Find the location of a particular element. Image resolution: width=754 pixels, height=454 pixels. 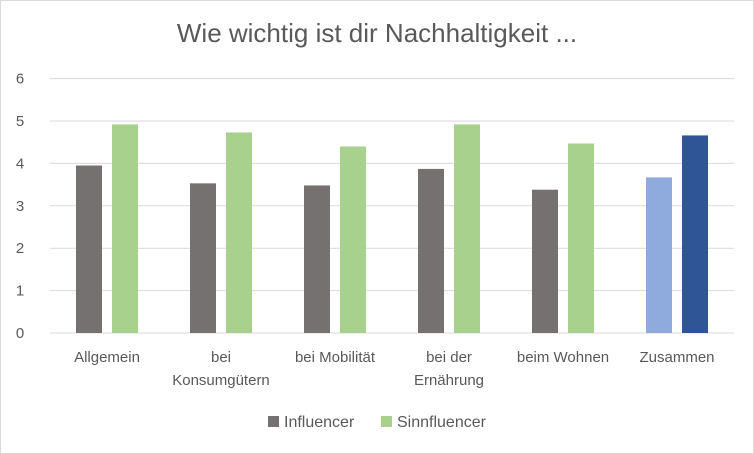

x-tick-label: Zusammen is located at coordinates (676, 357).